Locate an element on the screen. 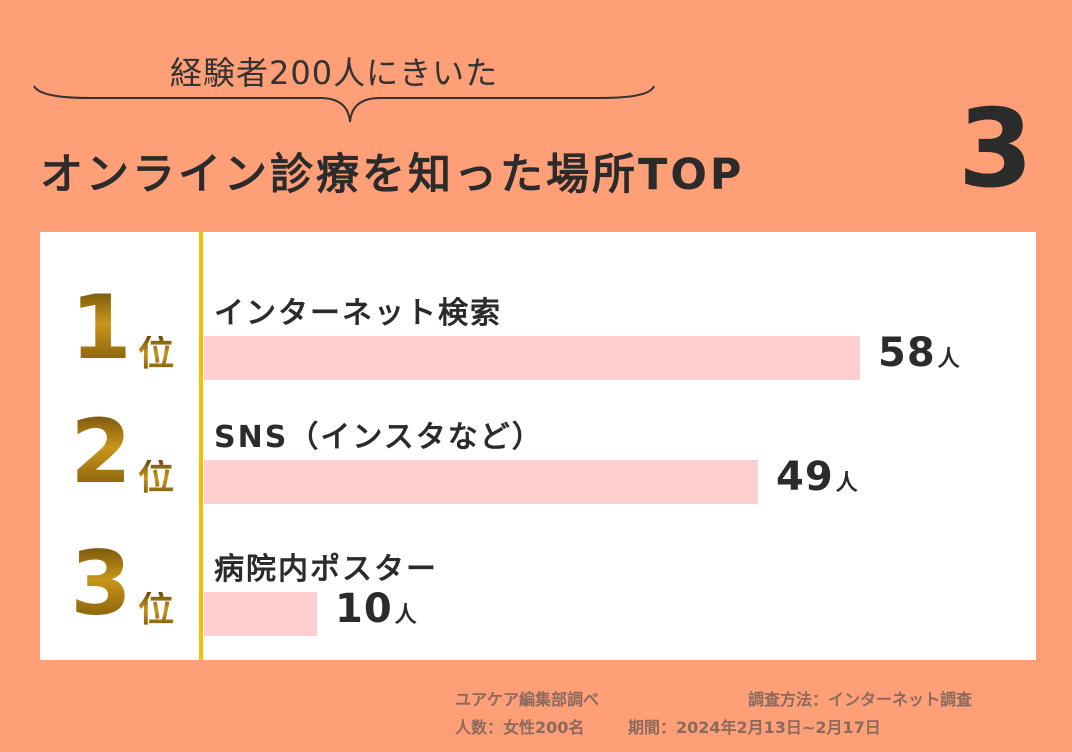  value-label: 49人 is located at coordinates (817, 477).